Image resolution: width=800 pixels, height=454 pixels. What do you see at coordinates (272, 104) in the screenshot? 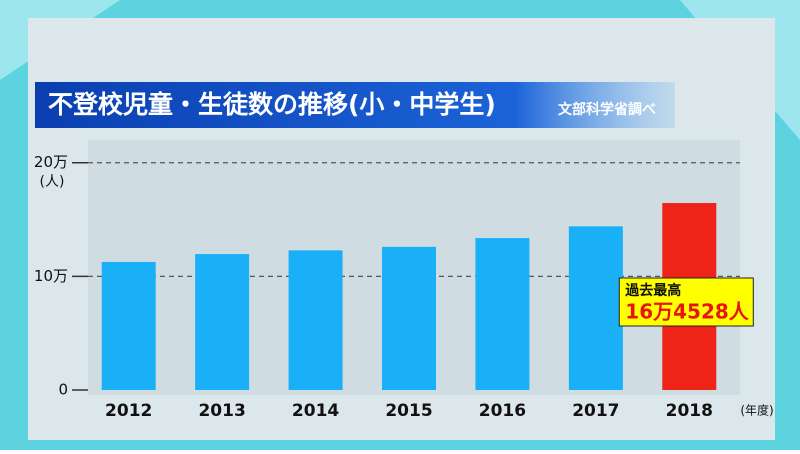
I see `chart-title: 不登校児童・生徒数の推移(小・中学生)` at bounding box center [272, 104].